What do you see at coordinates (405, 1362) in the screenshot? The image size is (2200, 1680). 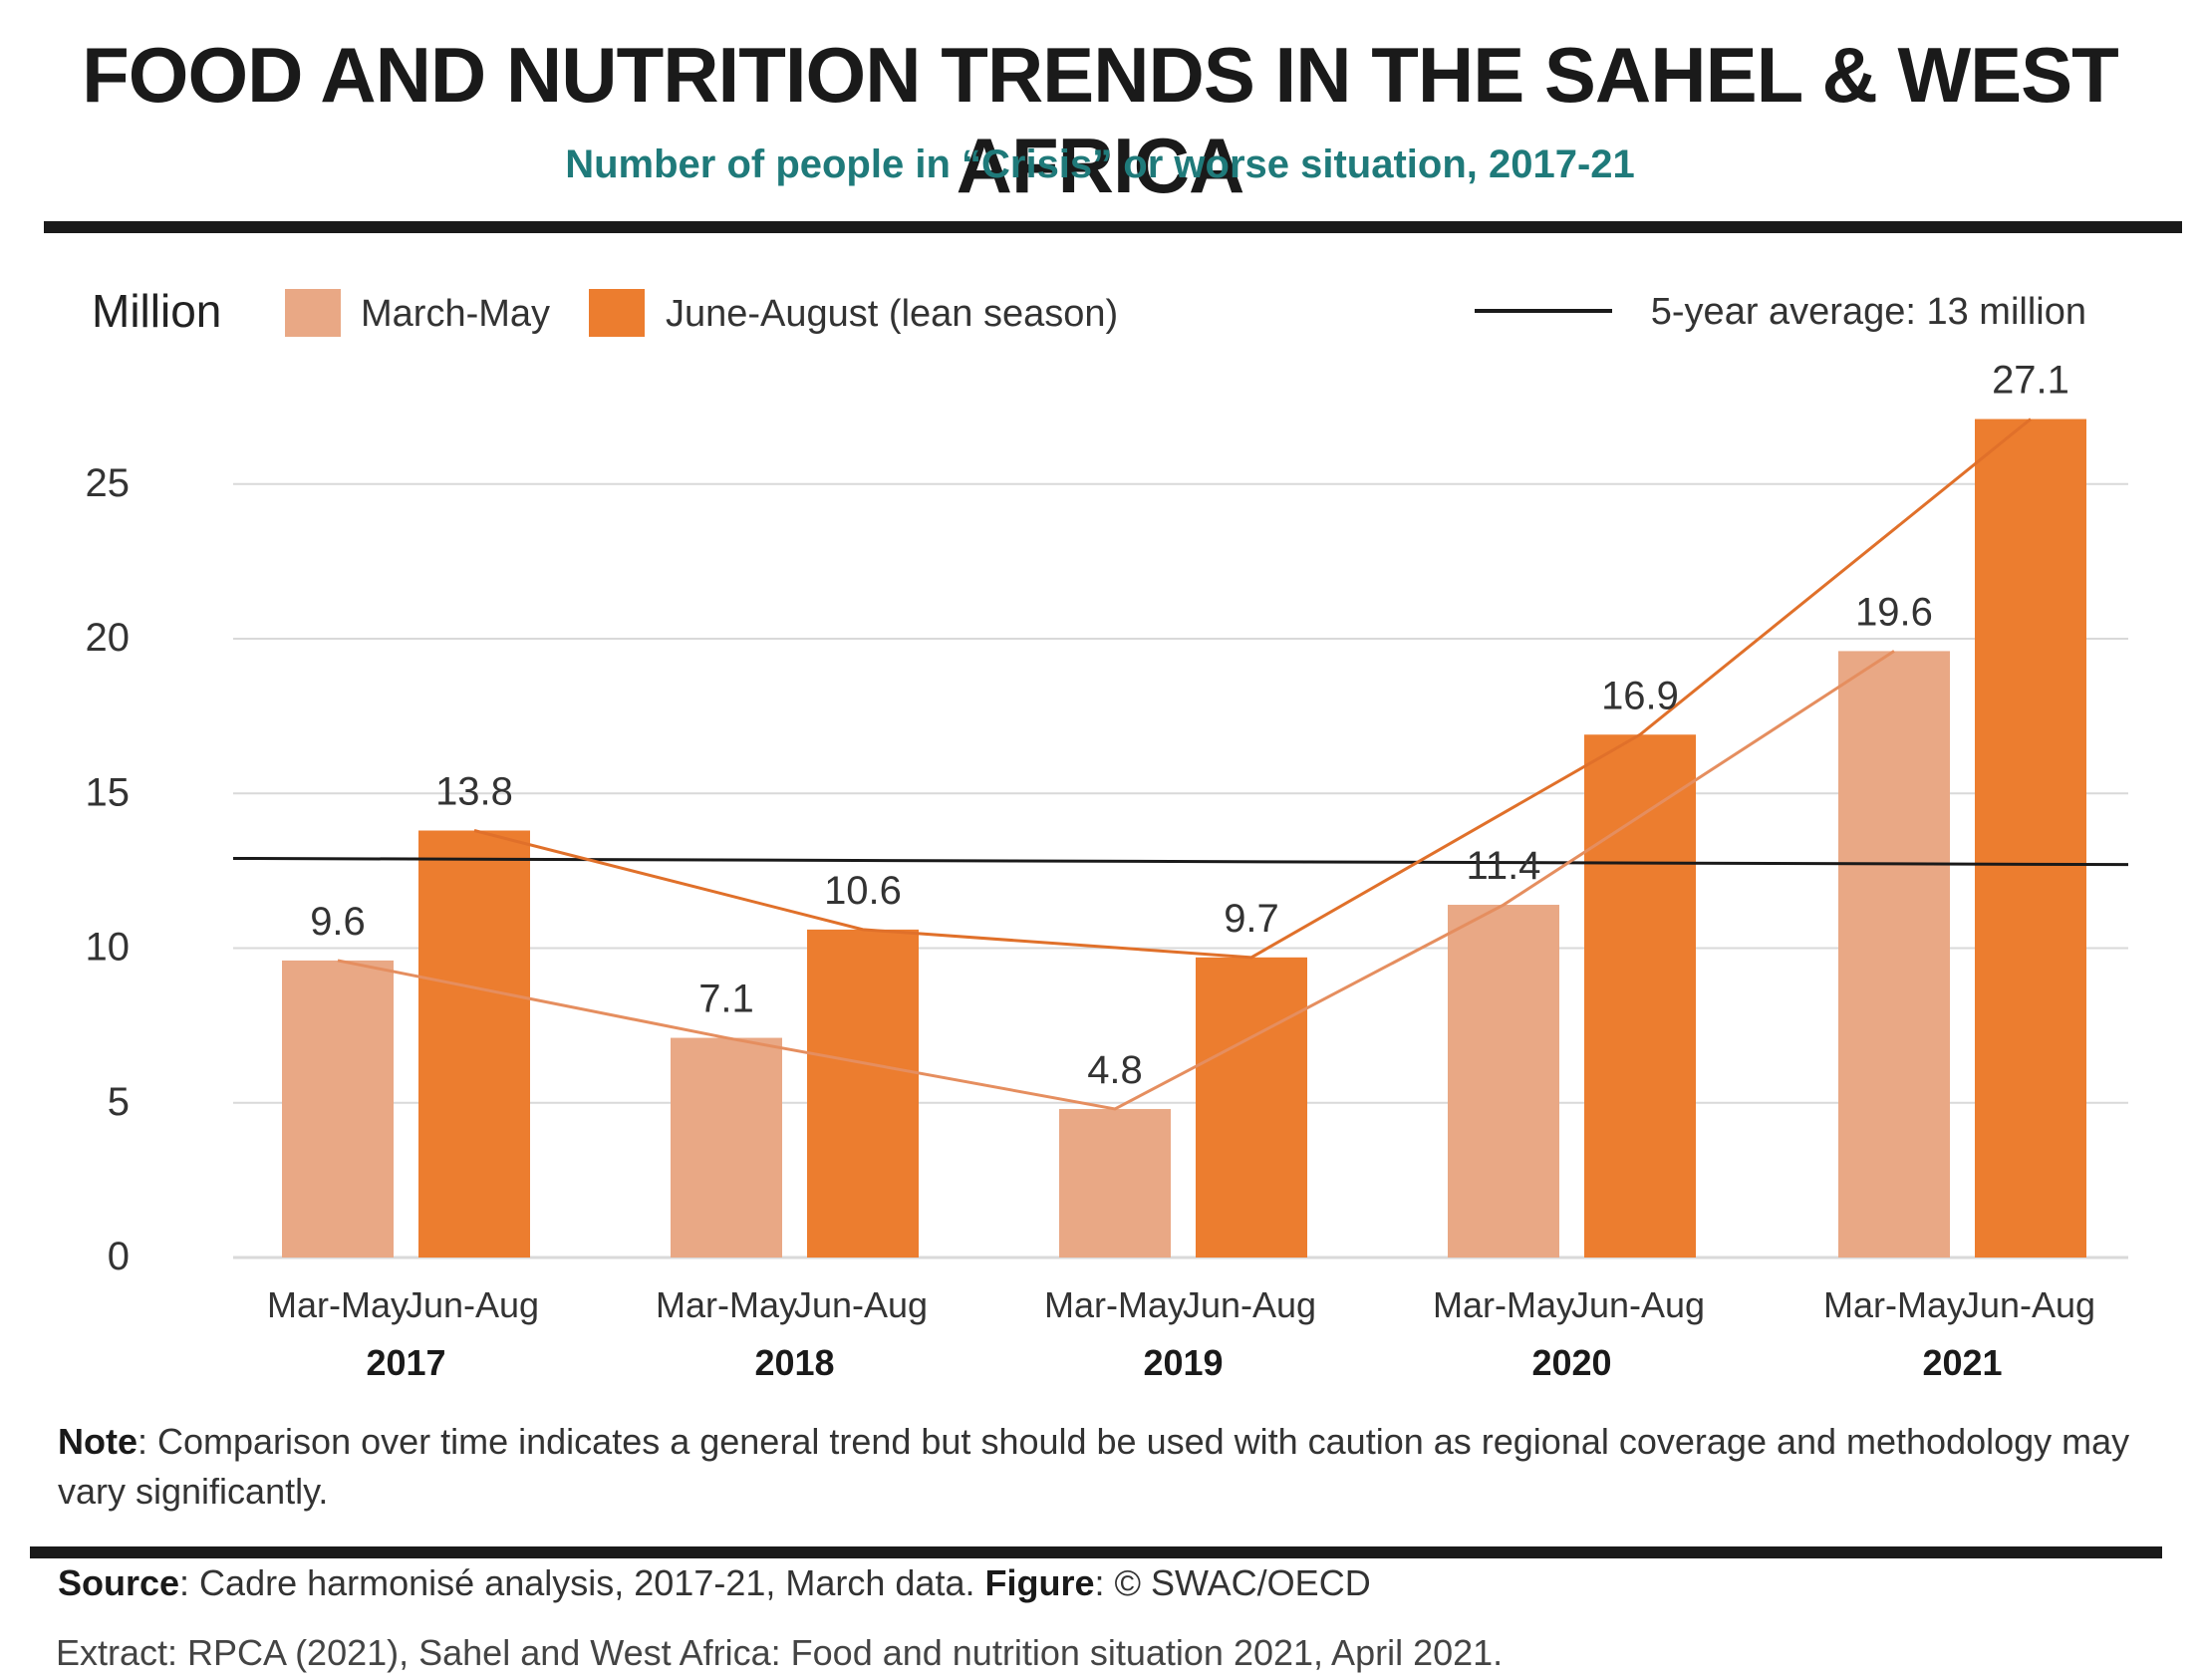 I see `year-label: 2017` at bounding box center [405, 1362].